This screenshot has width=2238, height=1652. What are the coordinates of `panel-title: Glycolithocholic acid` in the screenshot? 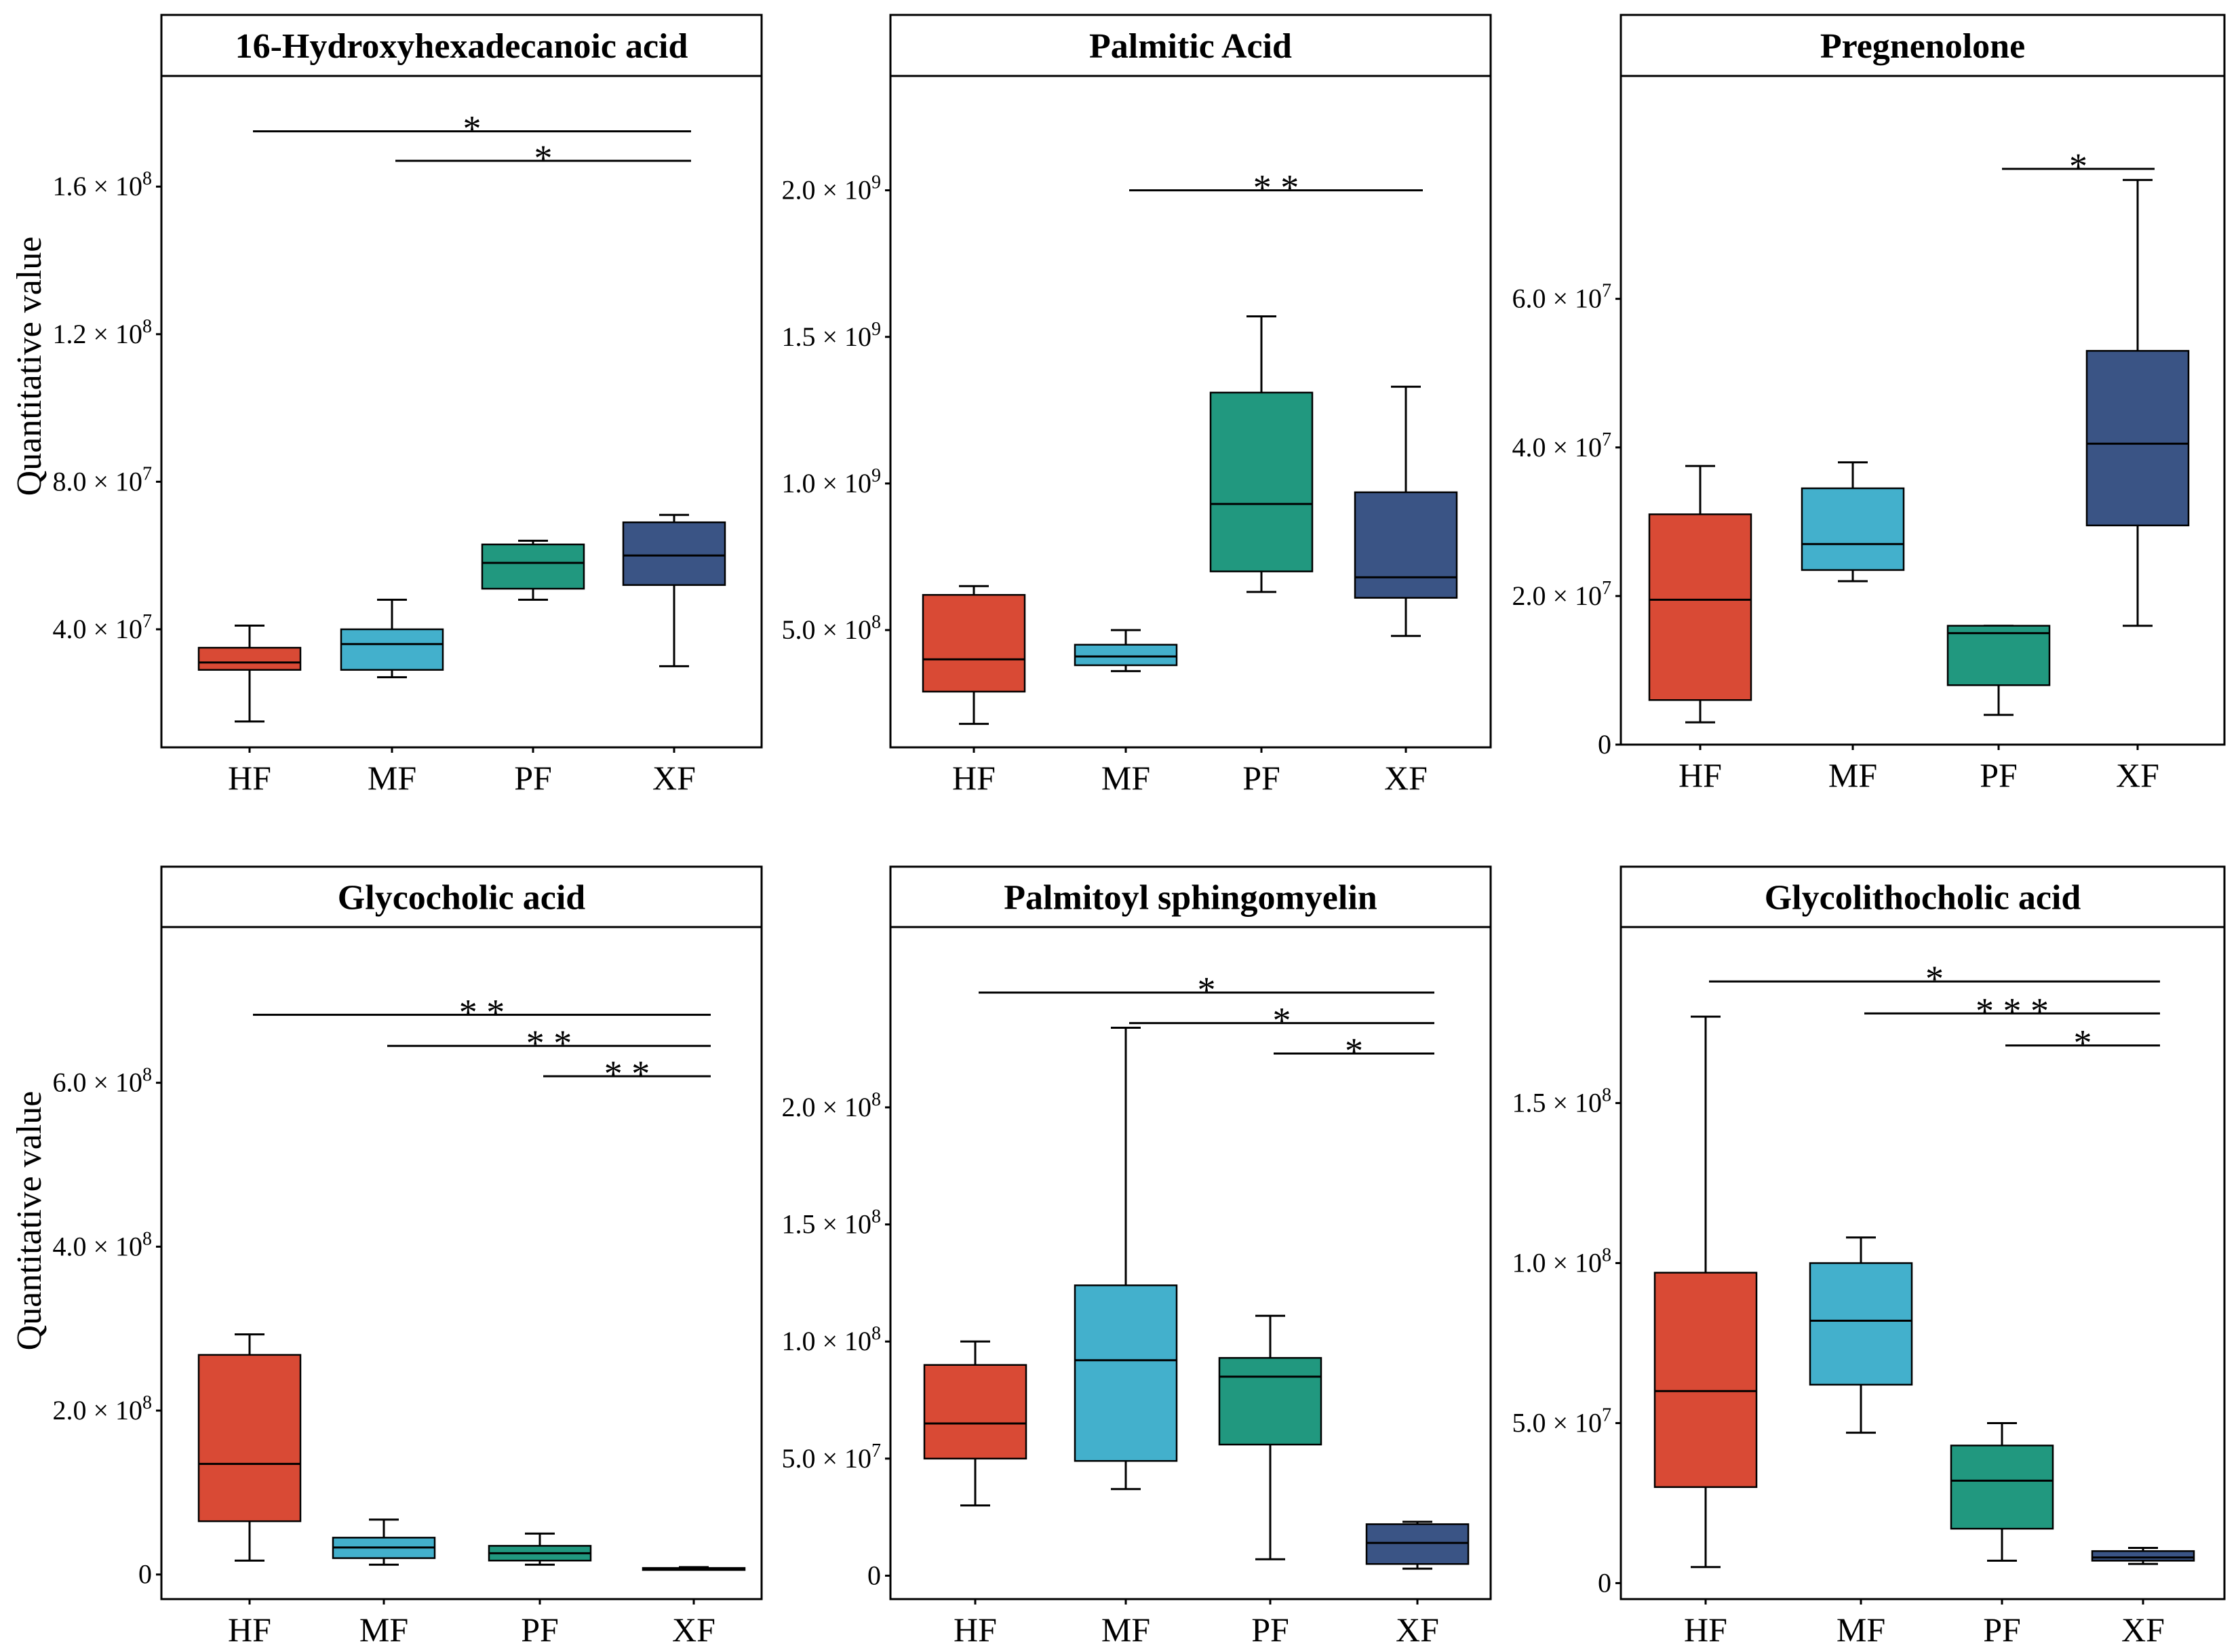 It's located at (1923, 898).